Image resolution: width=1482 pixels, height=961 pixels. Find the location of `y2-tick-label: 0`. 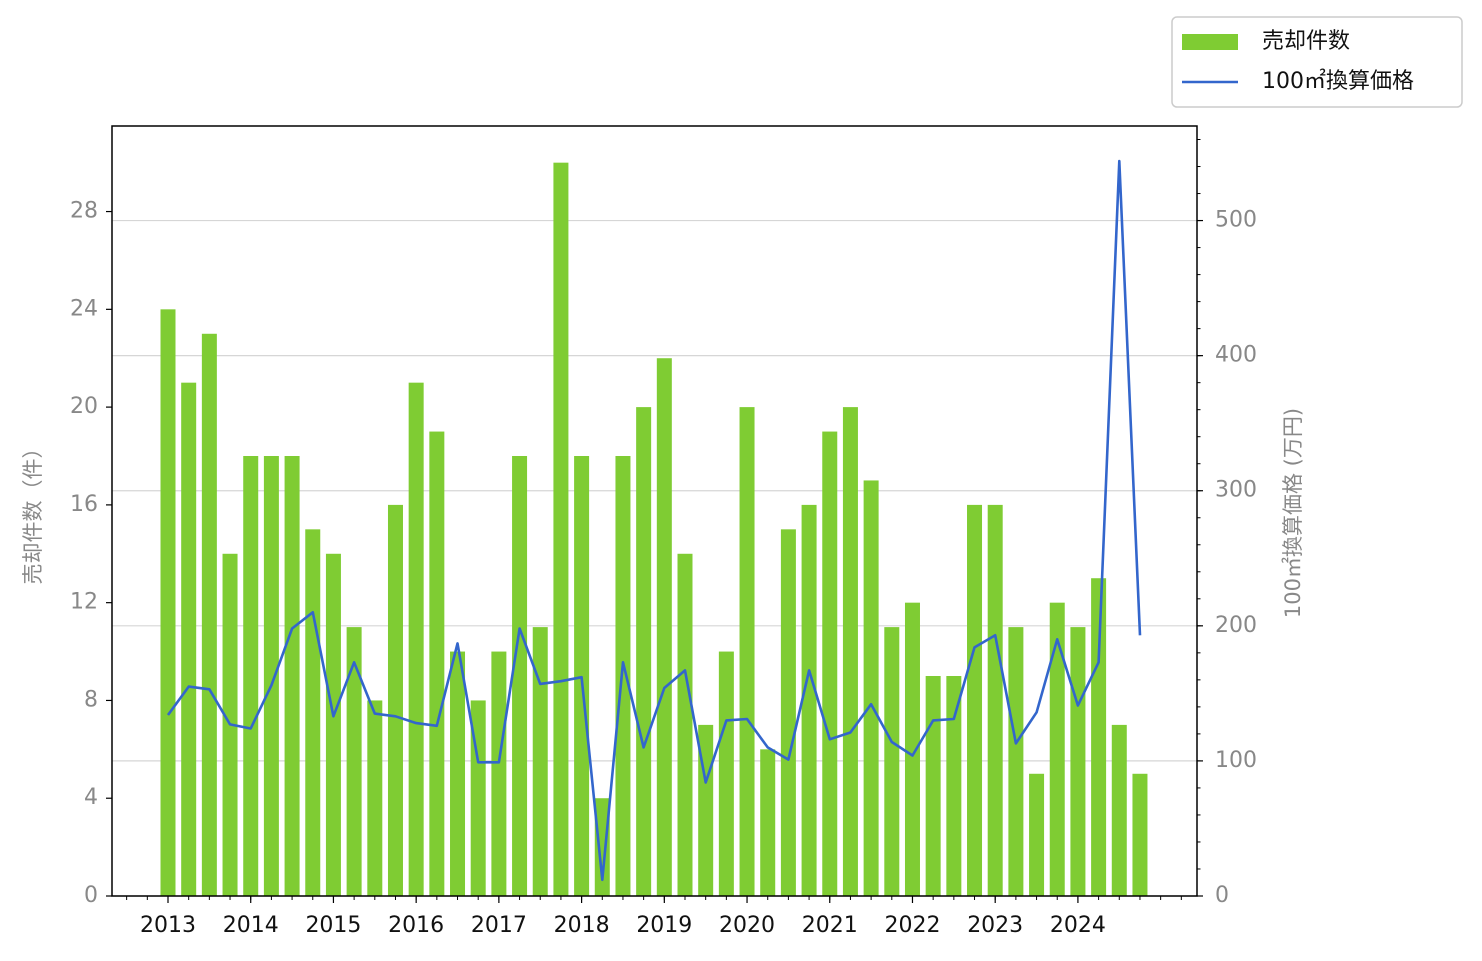

y2-tick-label: 0 is located at coordinates (1222, 895).